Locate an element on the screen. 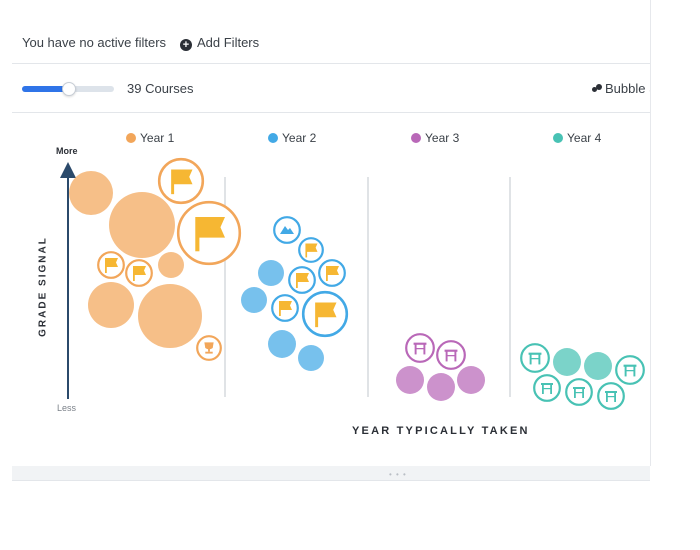 Image resolution: width=700 pixels, height=550 pixels. trophy-cup is located at coordinates (209, 346).